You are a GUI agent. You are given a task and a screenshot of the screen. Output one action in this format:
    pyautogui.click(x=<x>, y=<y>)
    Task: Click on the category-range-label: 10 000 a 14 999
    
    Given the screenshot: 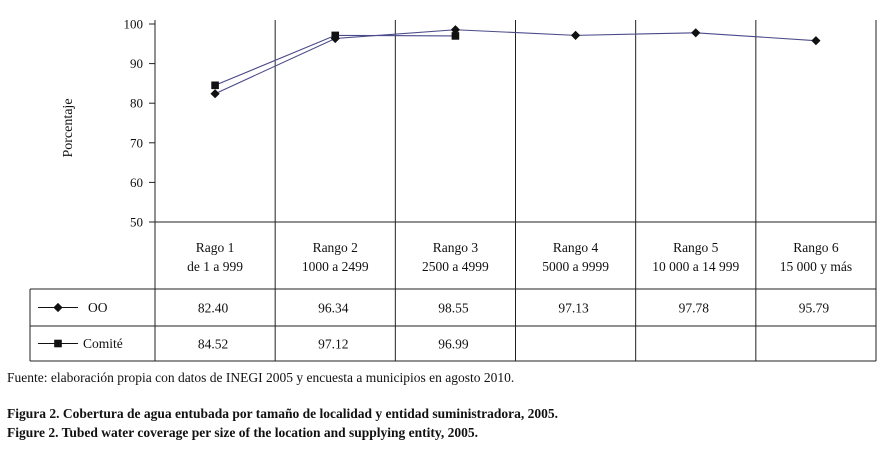 What is the action you would take?
    pyautogui.click(x=695, y=266)
    